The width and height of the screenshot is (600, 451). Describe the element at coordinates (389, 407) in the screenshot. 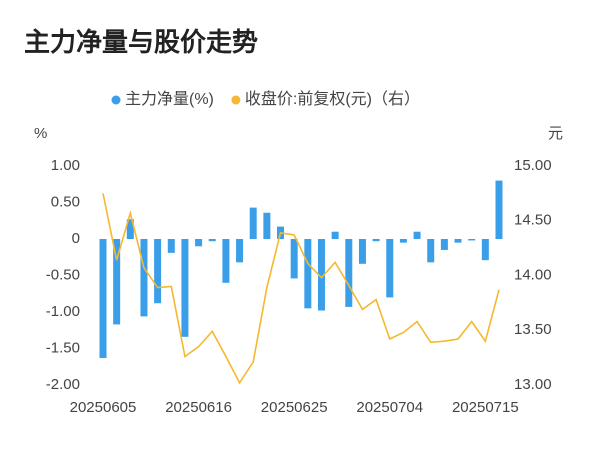

I see `x-tick-label: 20250704` at that location.